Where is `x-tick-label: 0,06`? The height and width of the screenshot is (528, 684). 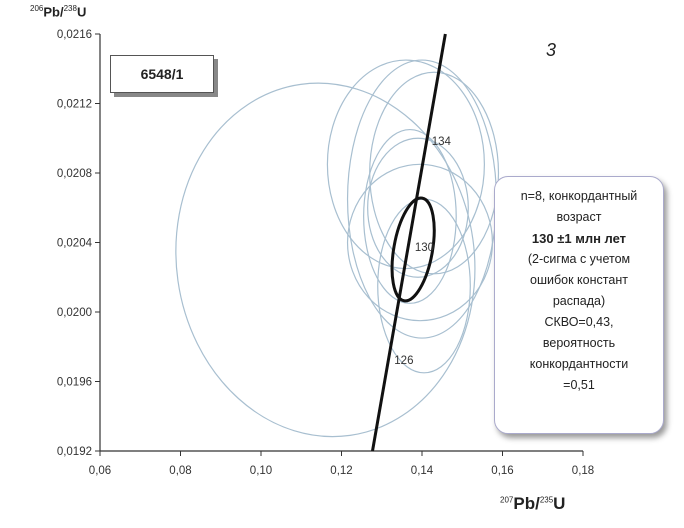 x-tick-label: 0,06 is located at coordinates (100, 471).